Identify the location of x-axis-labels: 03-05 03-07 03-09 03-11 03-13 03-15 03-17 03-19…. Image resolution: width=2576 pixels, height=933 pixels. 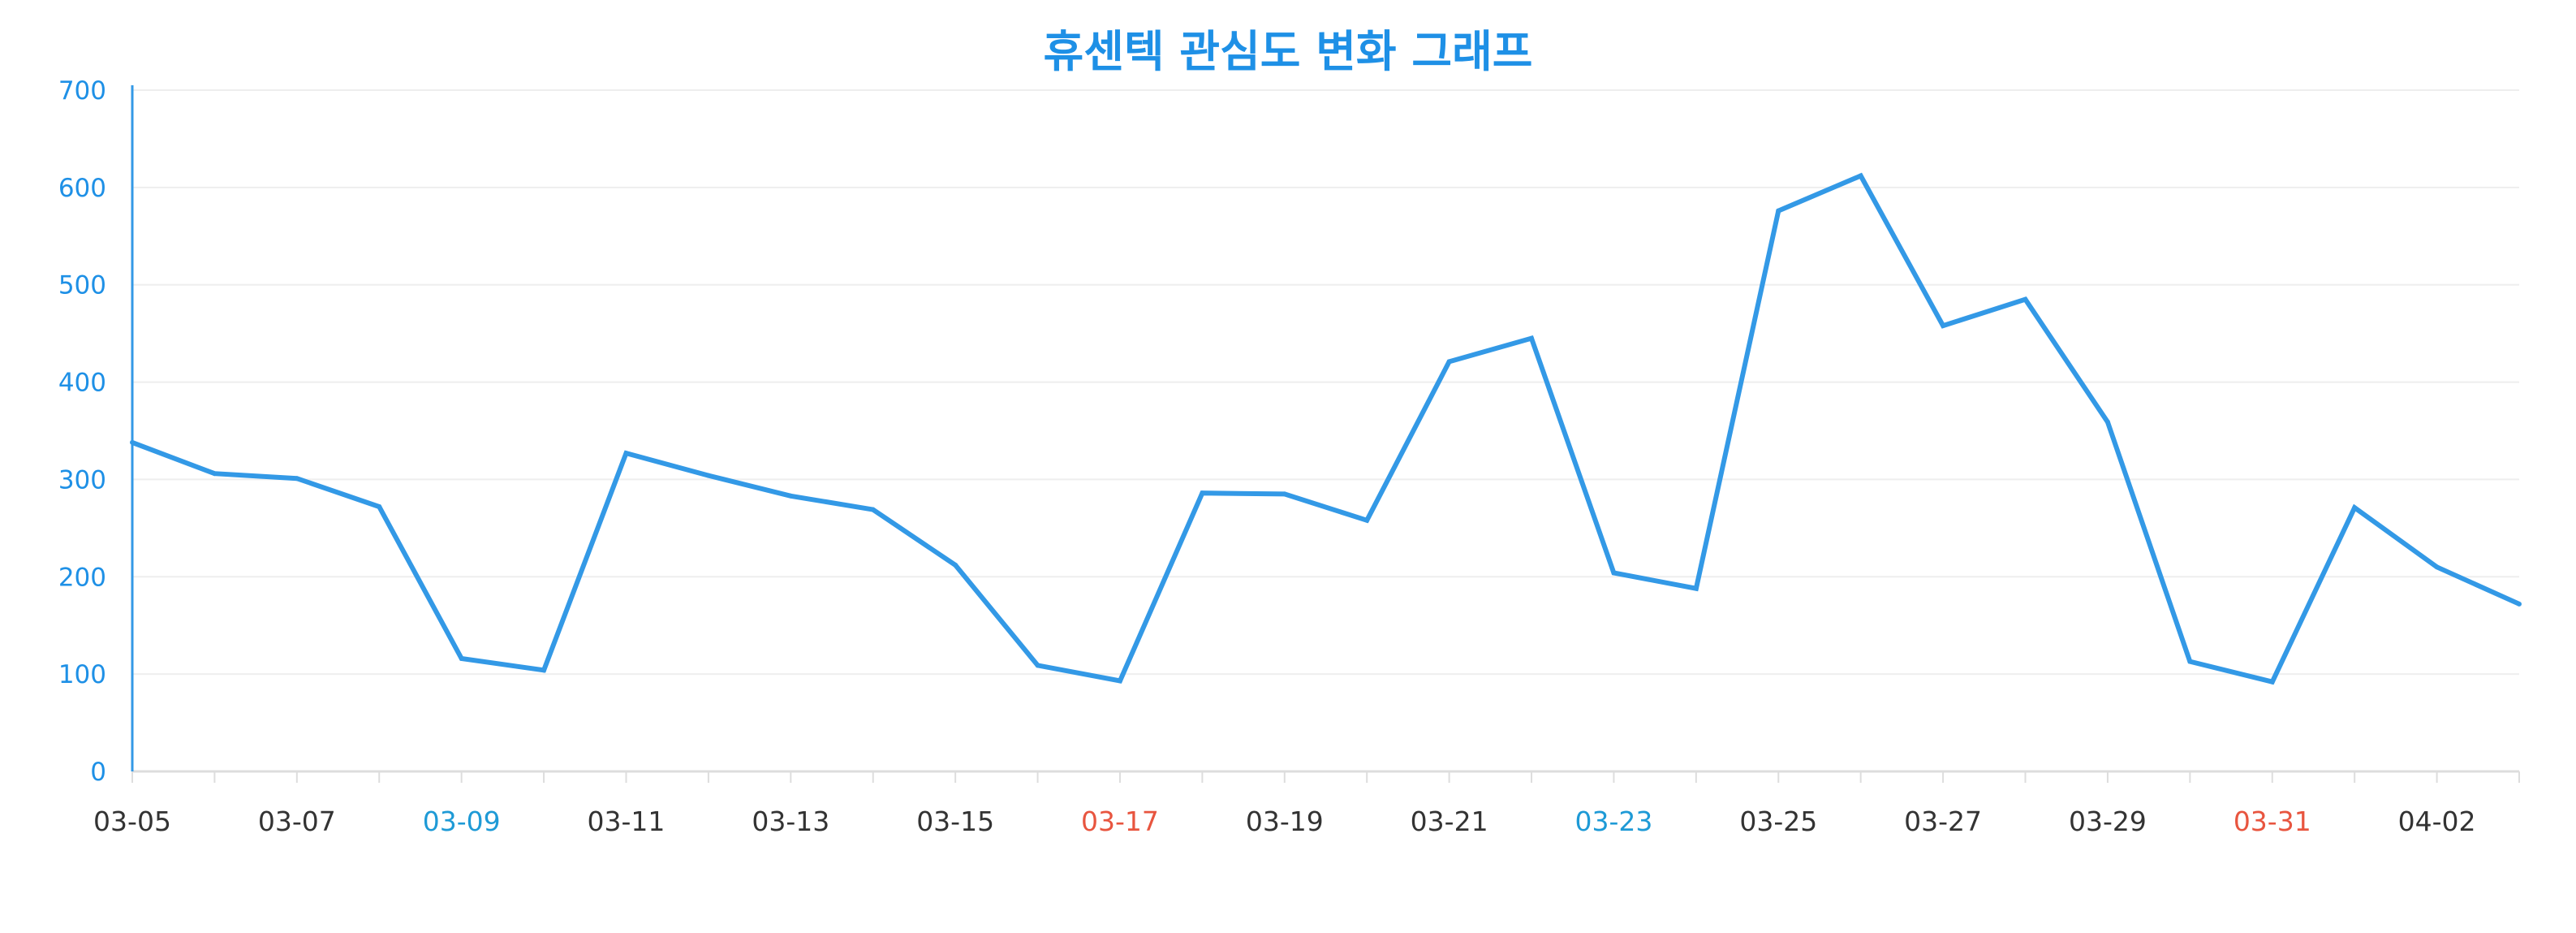
(1284, 821).